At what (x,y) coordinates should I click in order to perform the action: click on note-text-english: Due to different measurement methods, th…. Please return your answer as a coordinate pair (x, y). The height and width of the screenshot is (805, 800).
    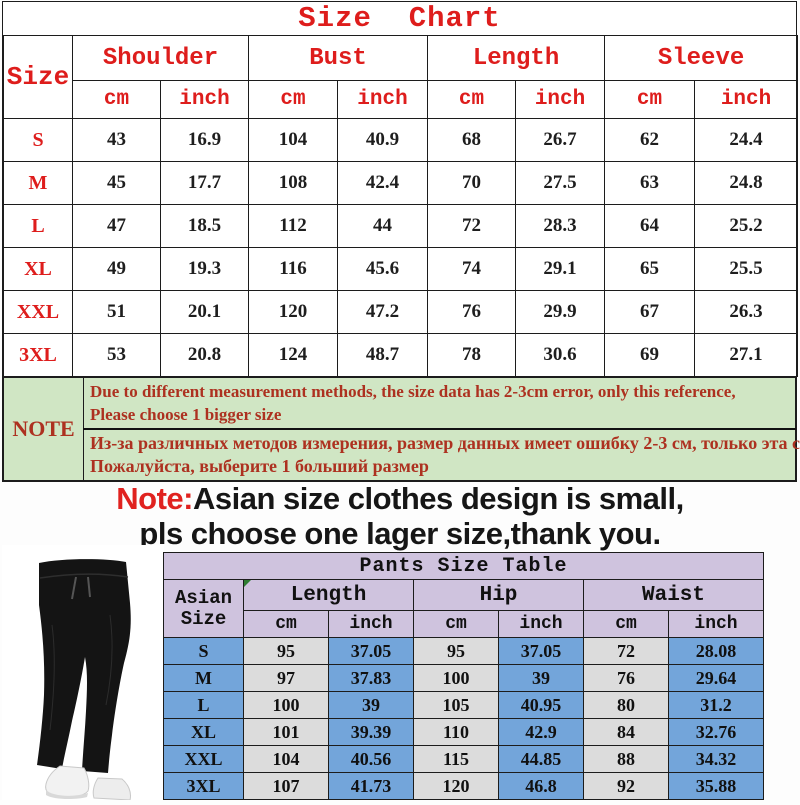
    Looking at the image, I should click on (439, 403).